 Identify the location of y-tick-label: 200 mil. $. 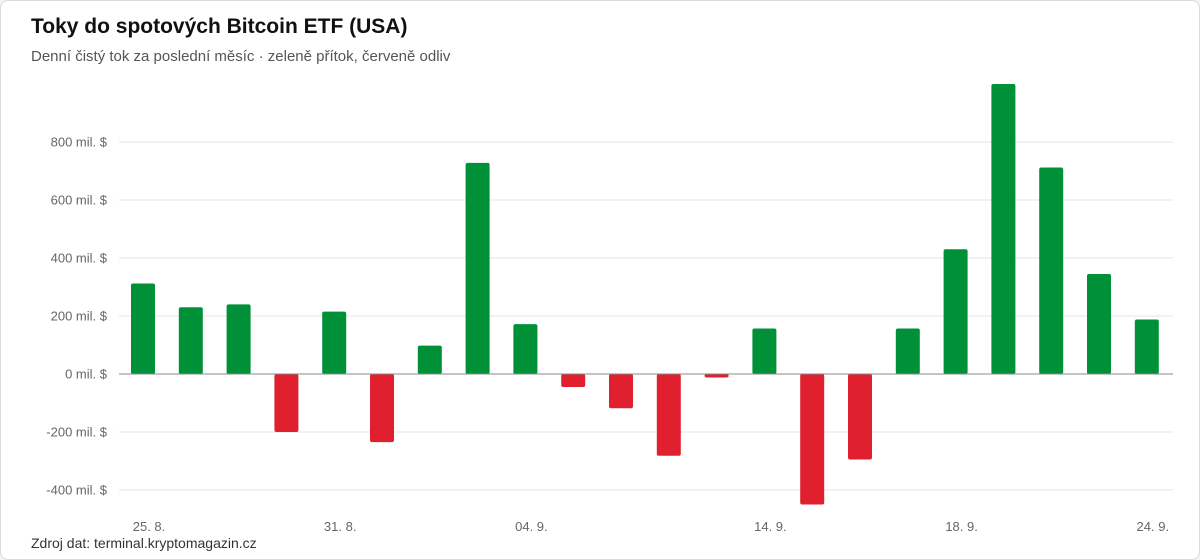
(79, 316).